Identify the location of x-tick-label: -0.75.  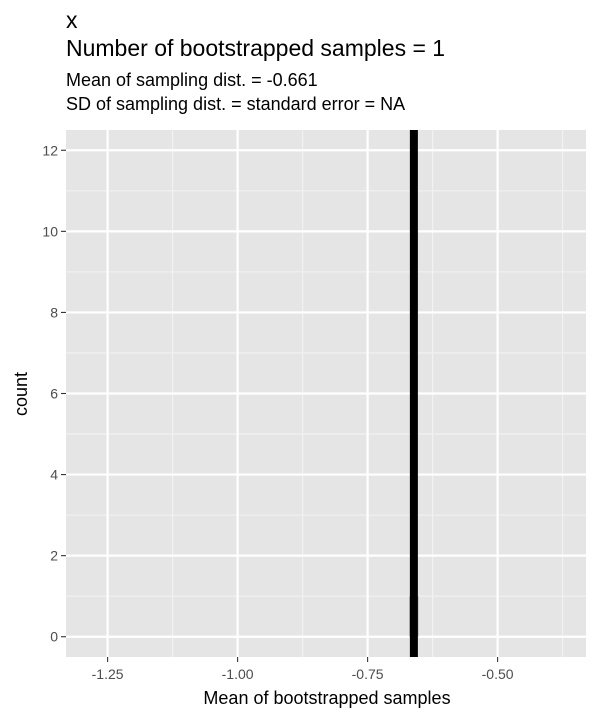
(368, 674).